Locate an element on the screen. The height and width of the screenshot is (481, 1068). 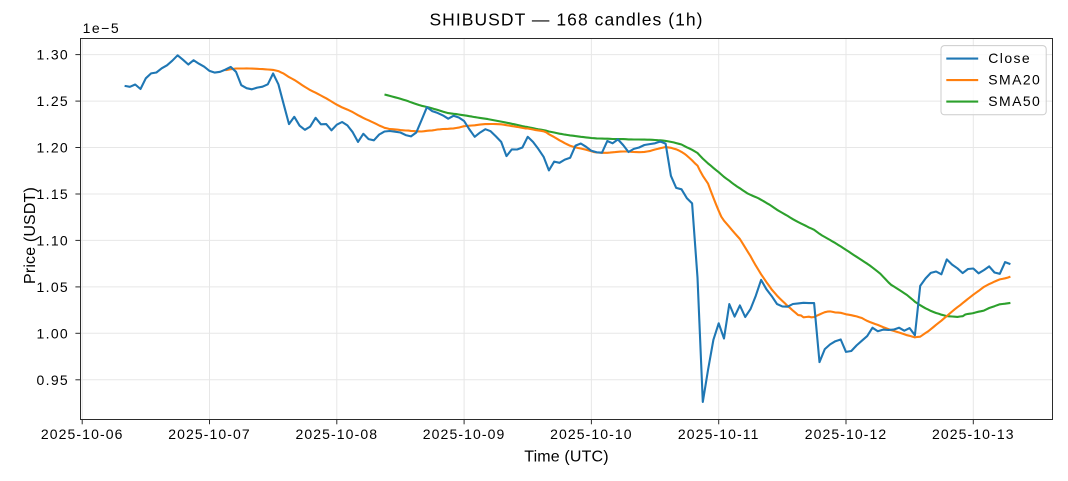
svg-text: 2025-10-11 is located at coordinates (719, 434).